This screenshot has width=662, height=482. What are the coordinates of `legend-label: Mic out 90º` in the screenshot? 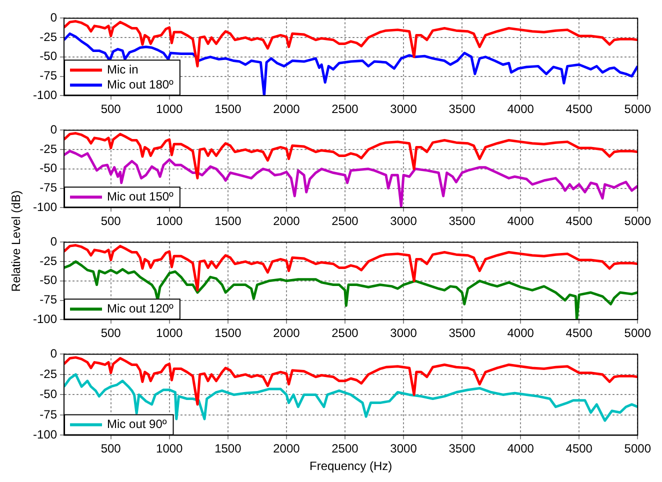 It's located at (137, 424).